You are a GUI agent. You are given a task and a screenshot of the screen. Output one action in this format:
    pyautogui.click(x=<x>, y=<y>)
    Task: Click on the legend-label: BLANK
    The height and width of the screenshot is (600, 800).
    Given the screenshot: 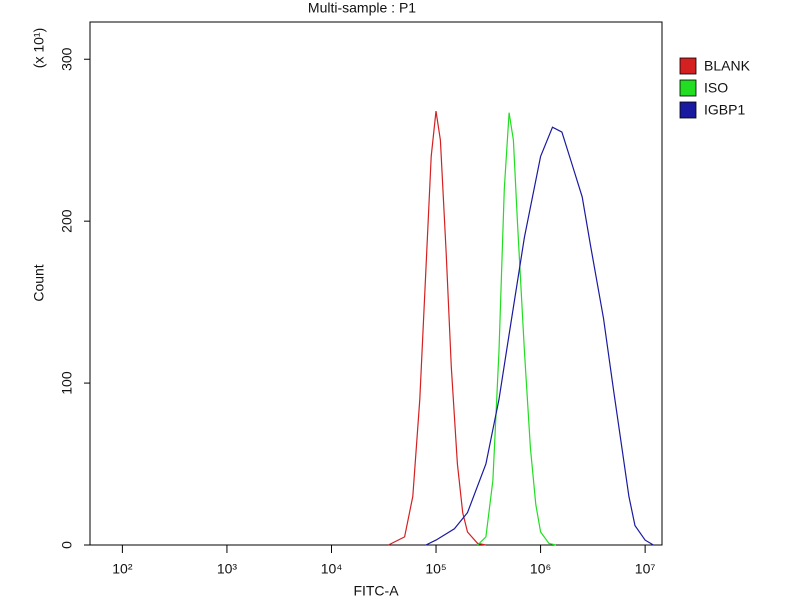 What is the action you would take?
    pyautogui.click(x=727, y=66)
    